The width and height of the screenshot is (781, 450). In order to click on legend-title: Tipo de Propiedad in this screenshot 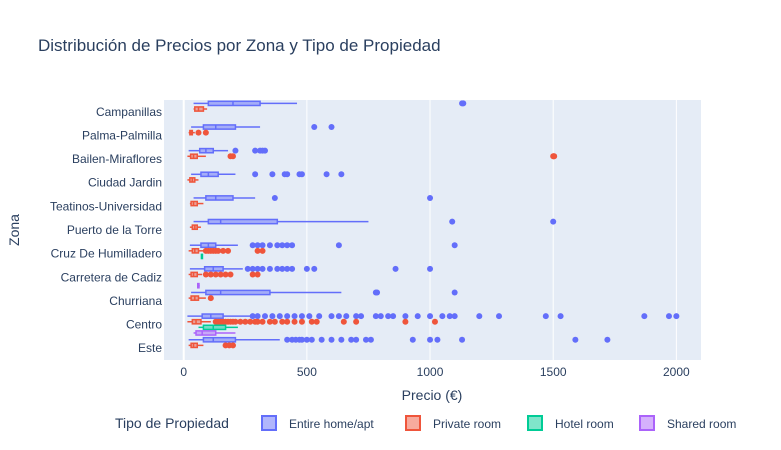, I will do `click(172, 423)`.